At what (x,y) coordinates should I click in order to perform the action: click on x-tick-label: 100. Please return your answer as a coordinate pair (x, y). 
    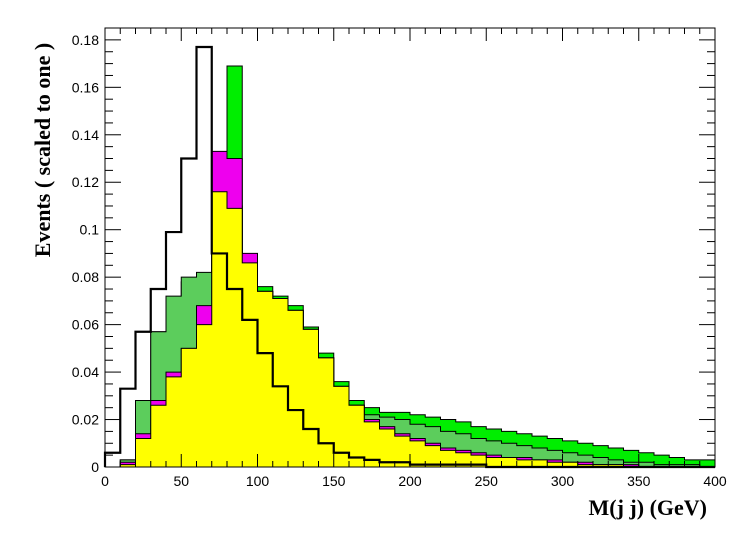
    Looking at the image, I should click on (258, 481).